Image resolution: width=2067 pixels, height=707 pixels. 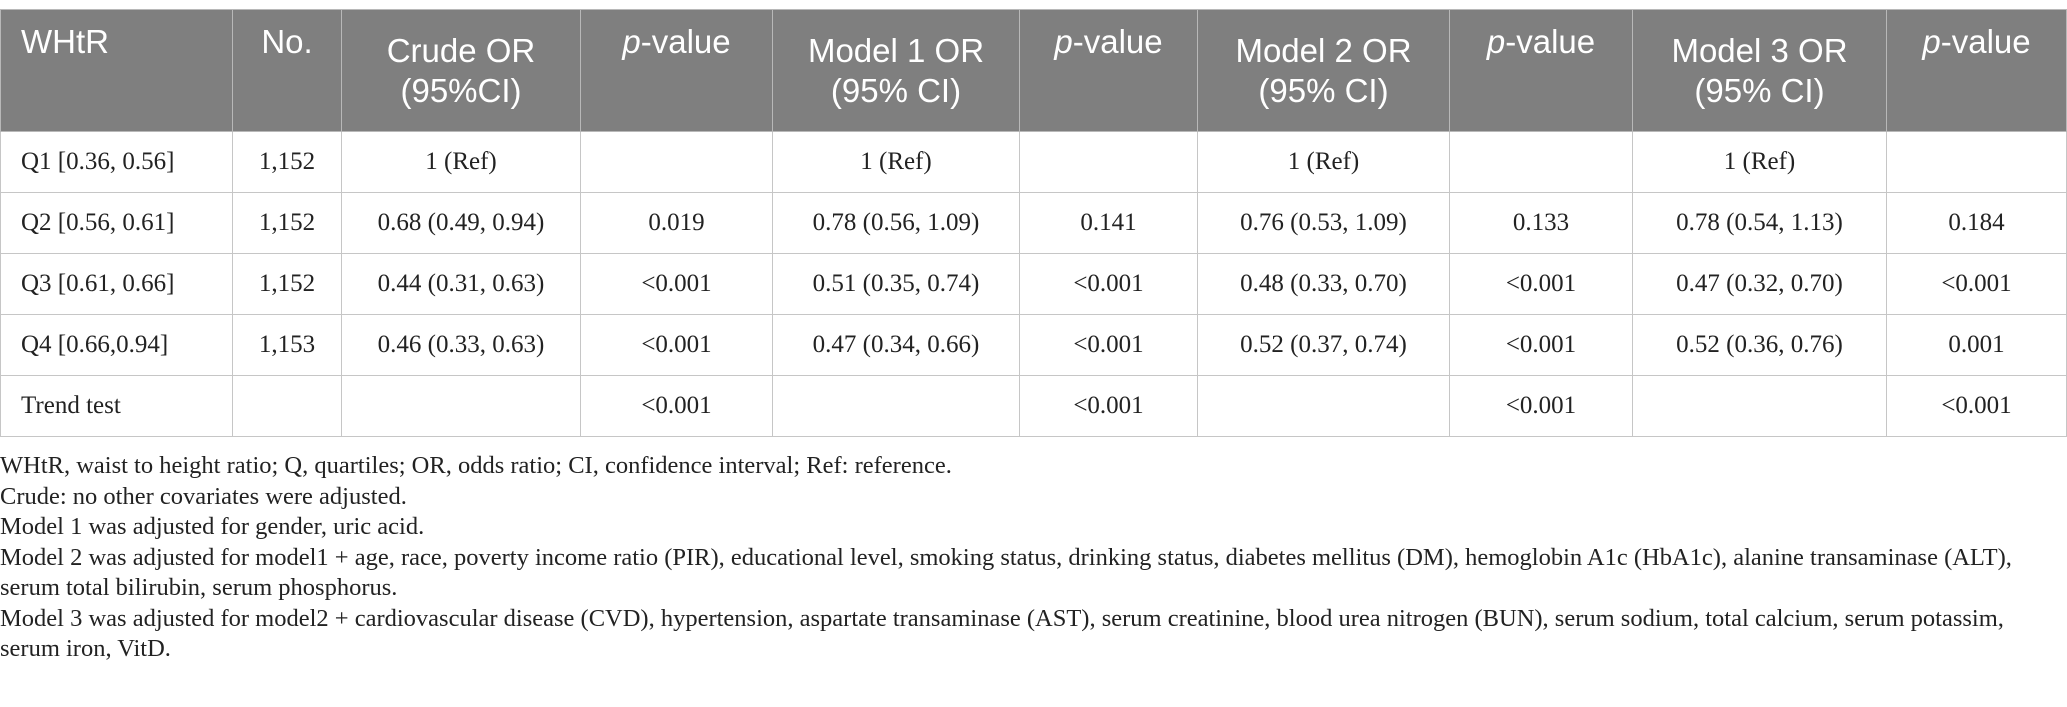 I want to click on cell-p-crude: 0.019, so click(x=676, y=223).